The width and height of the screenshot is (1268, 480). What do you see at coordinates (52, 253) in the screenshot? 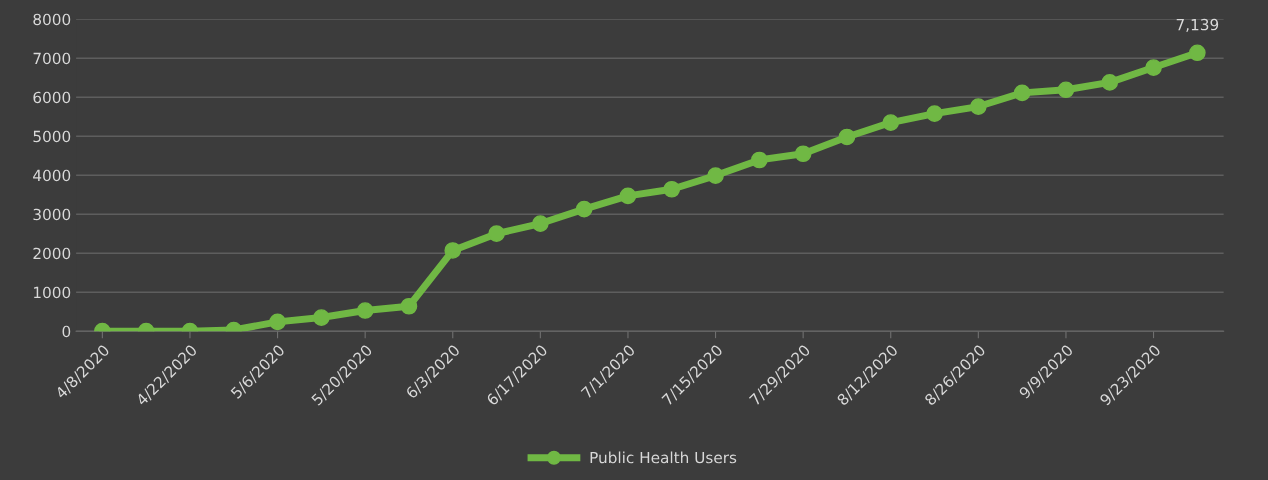
I see `y-tick-label: 2000` at bounding box center [52, 253].